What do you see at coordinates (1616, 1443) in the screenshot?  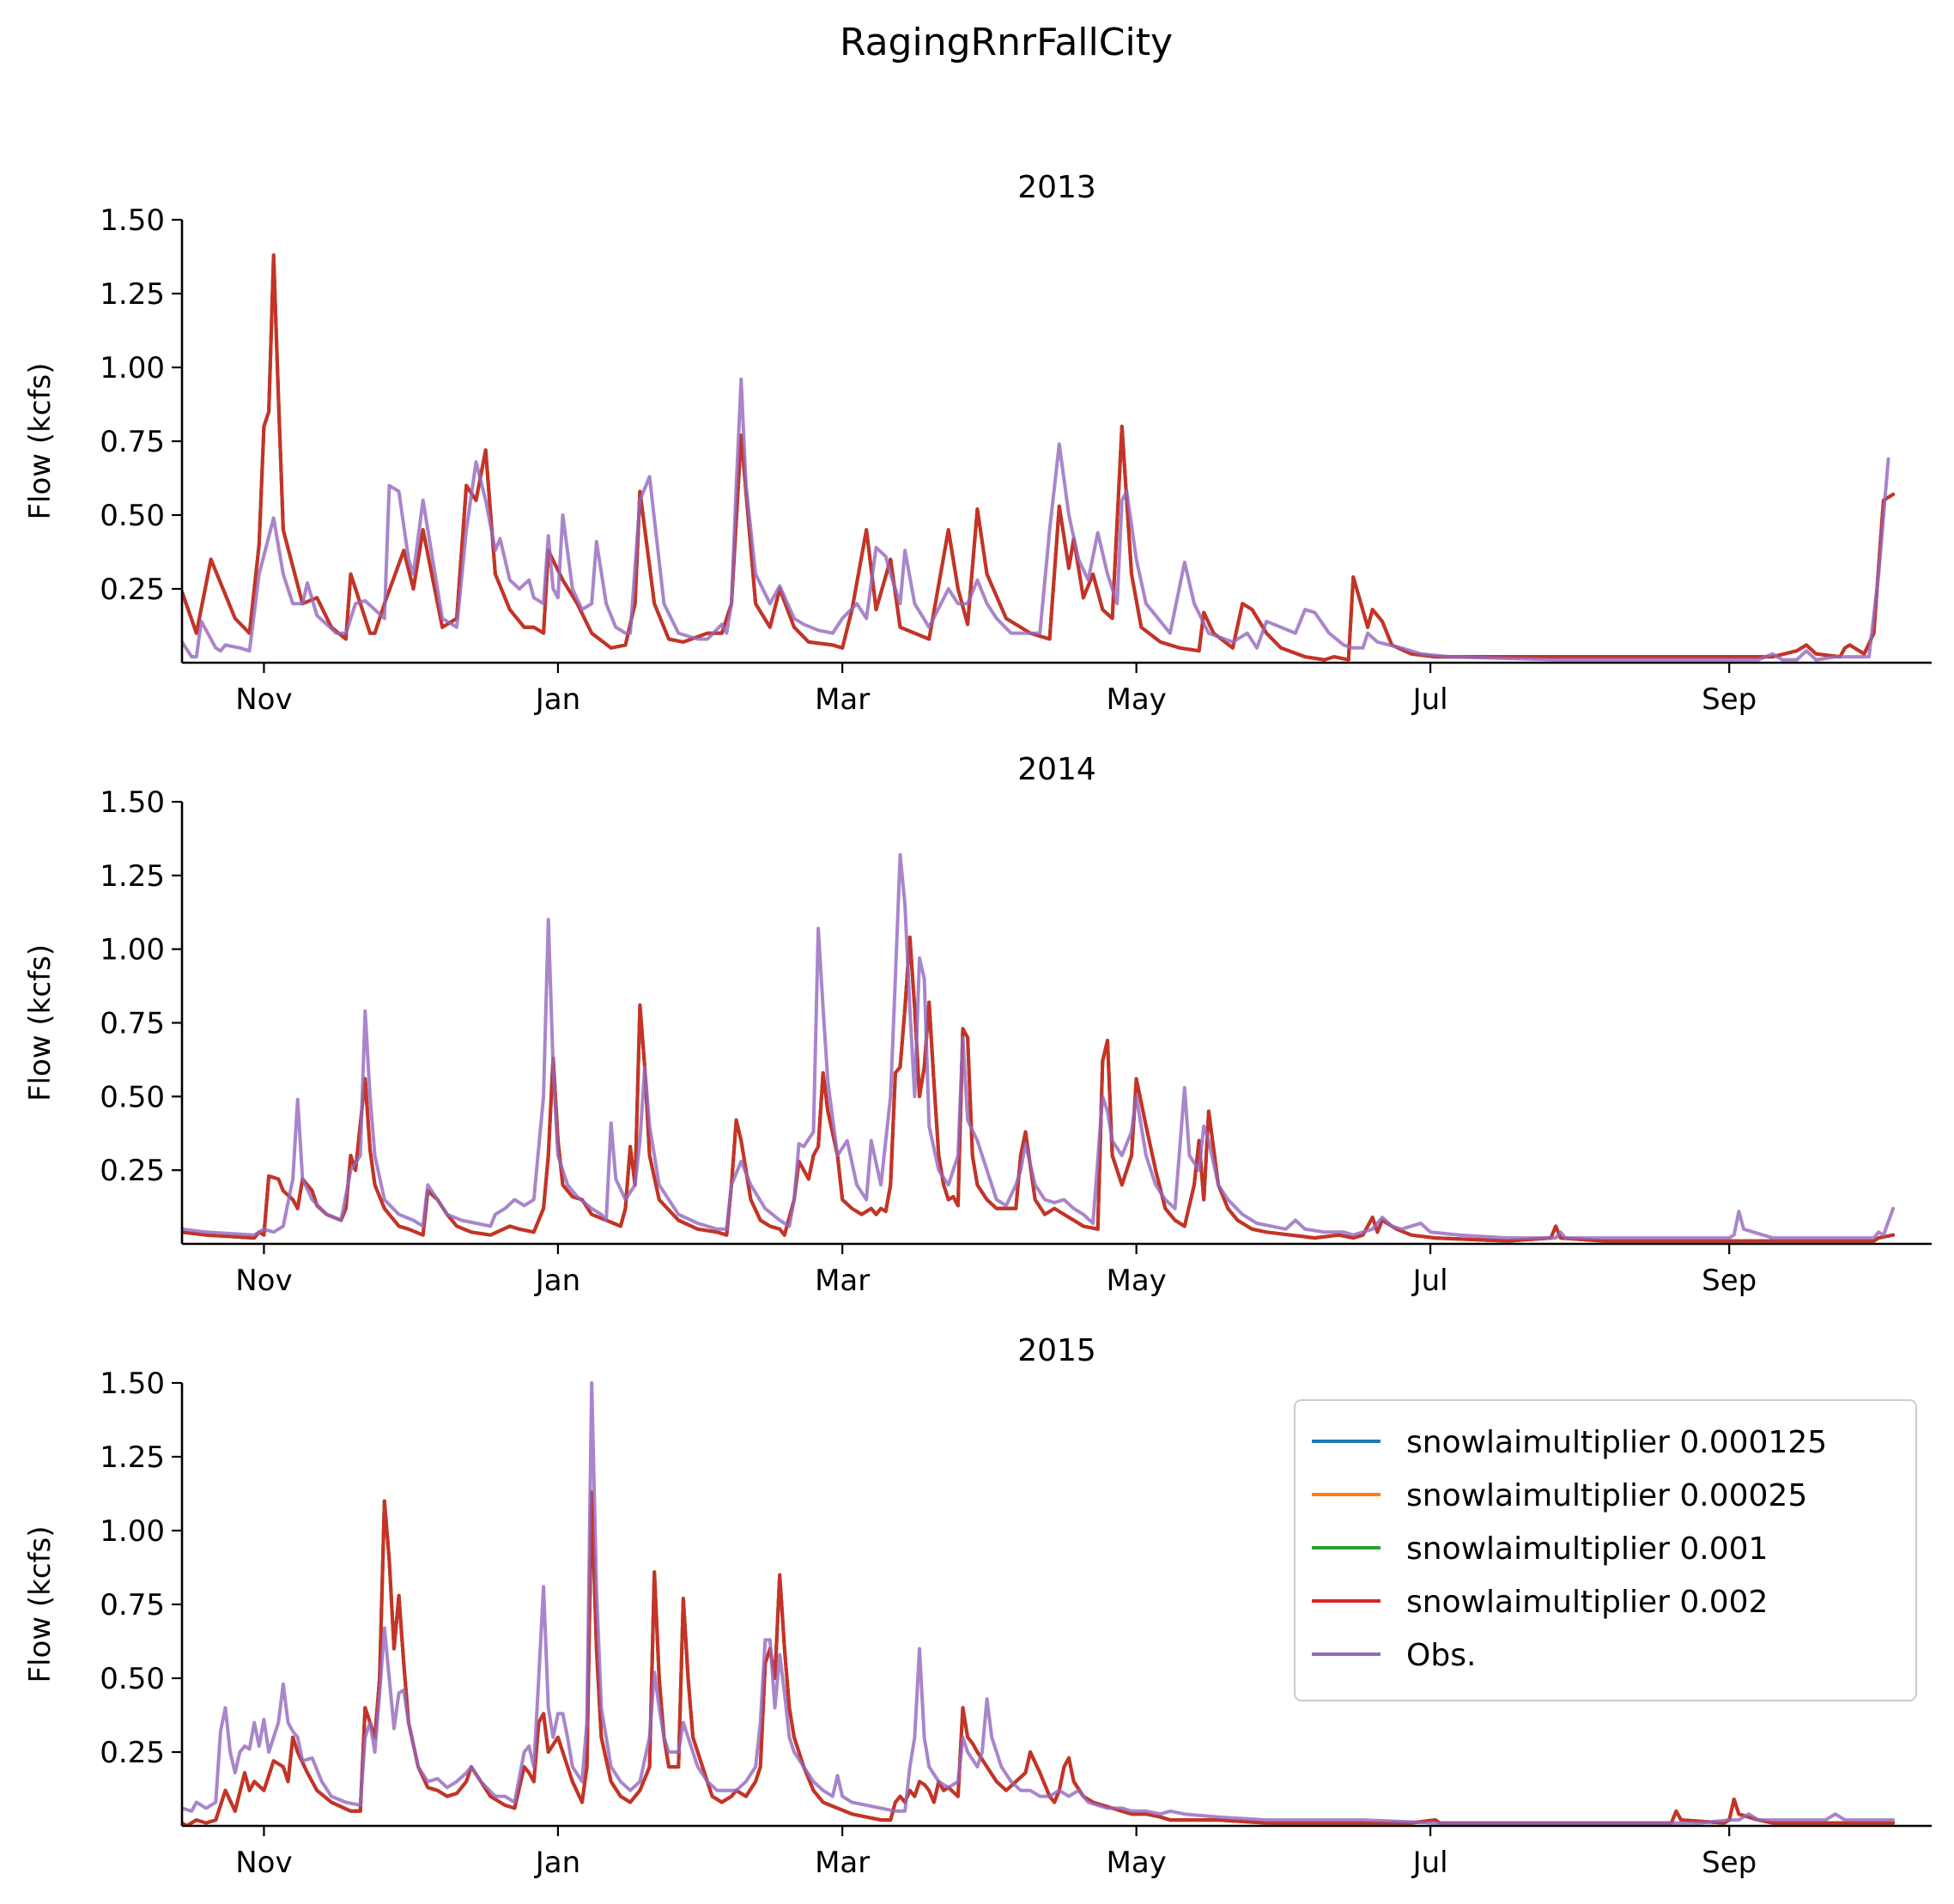 I see `legend-label: snowlaimultiplier 0.000125` at bounding box center [1616, 1443].